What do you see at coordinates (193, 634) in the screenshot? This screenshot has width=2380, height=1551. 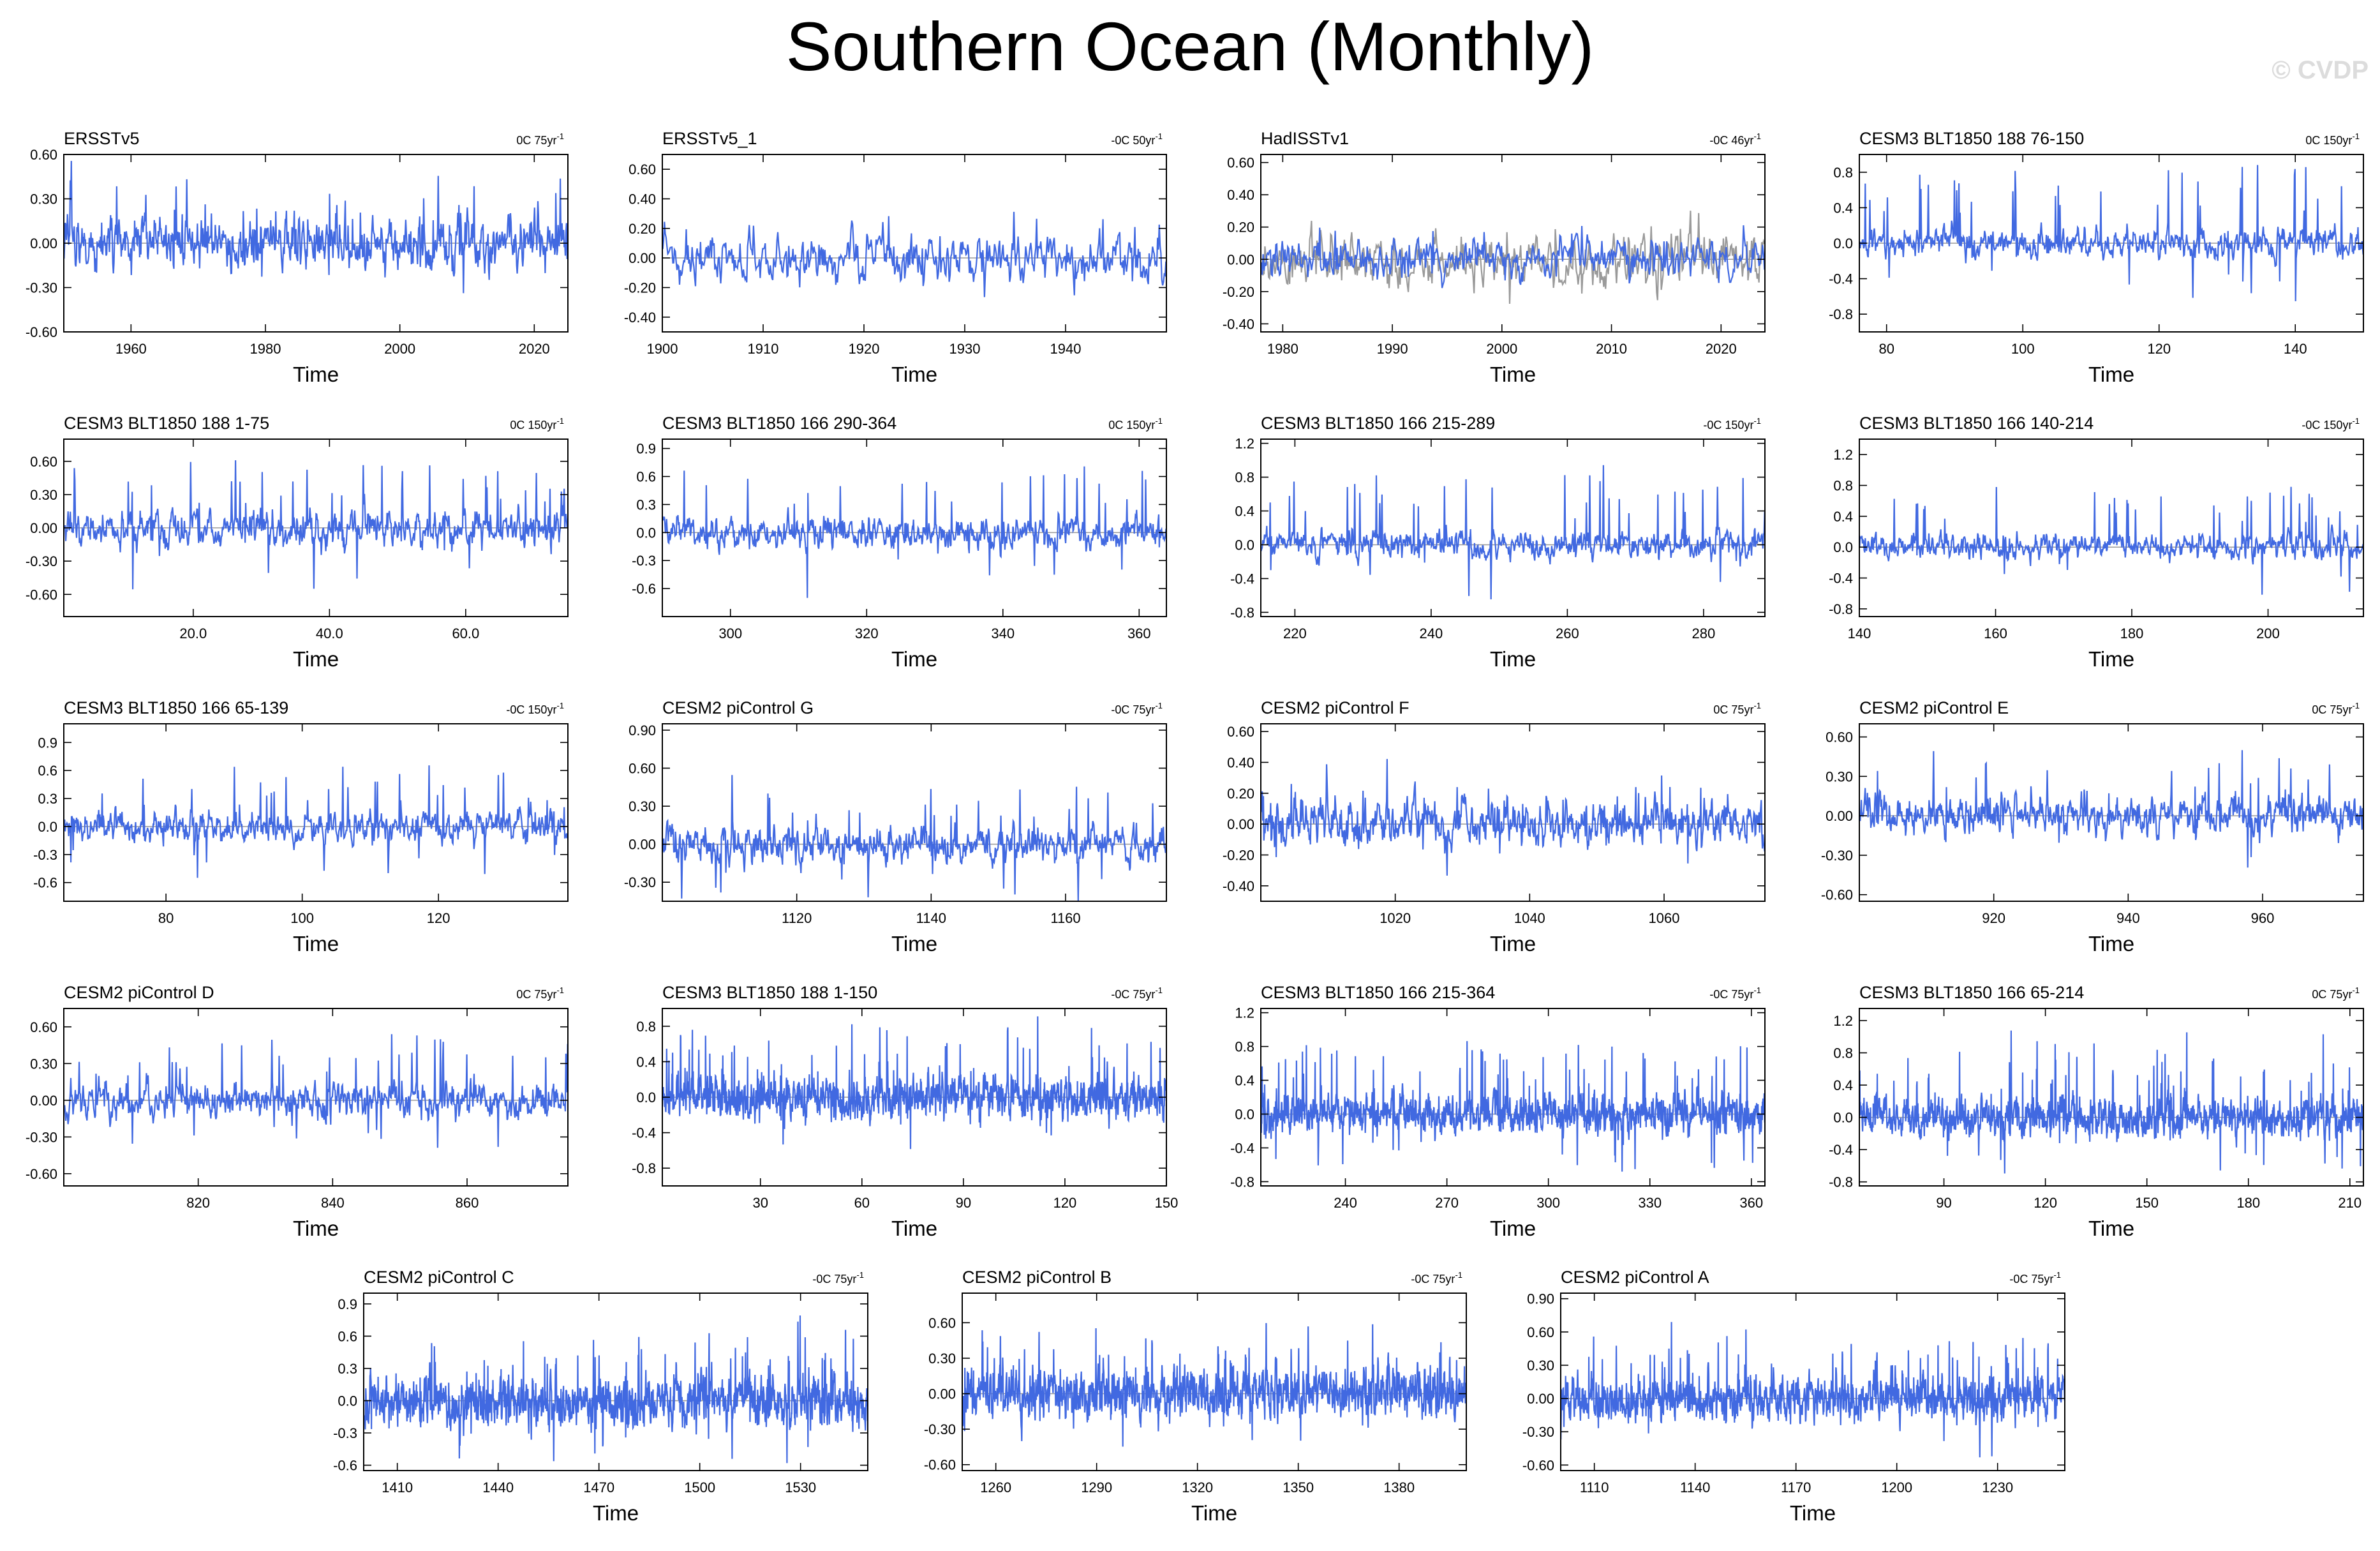 I see `x-tick-label: 20.0` at bounding box center [193, 634].